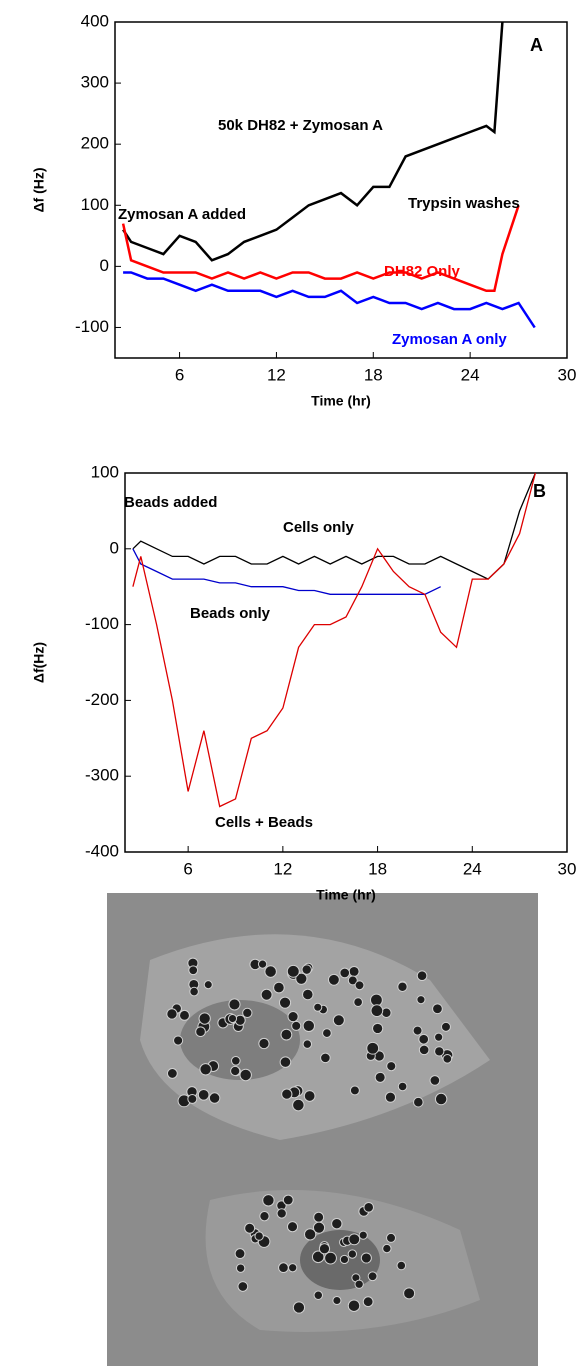  Describe the element at coordinates (39, 189) in the screenshot. I see `y-axis-label: Δf (Hz)` at that location.